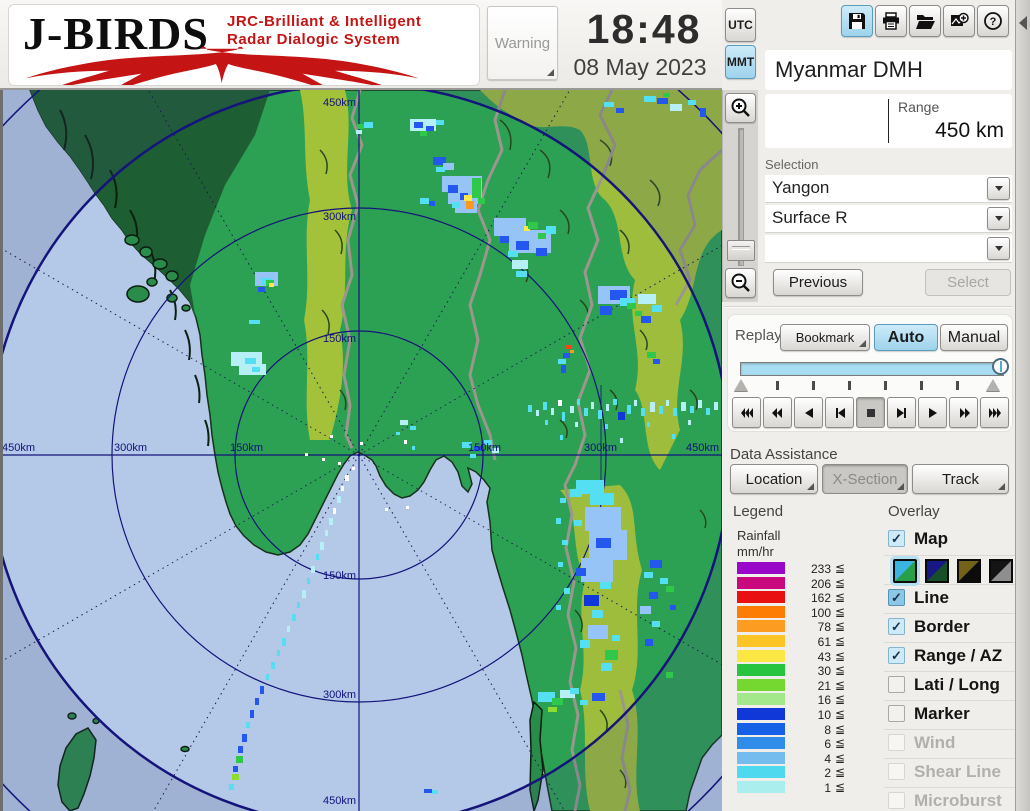 The width and height of the screenshot is (1030, 811). I want to click on rewind-fastest-button, so click(746, 412).